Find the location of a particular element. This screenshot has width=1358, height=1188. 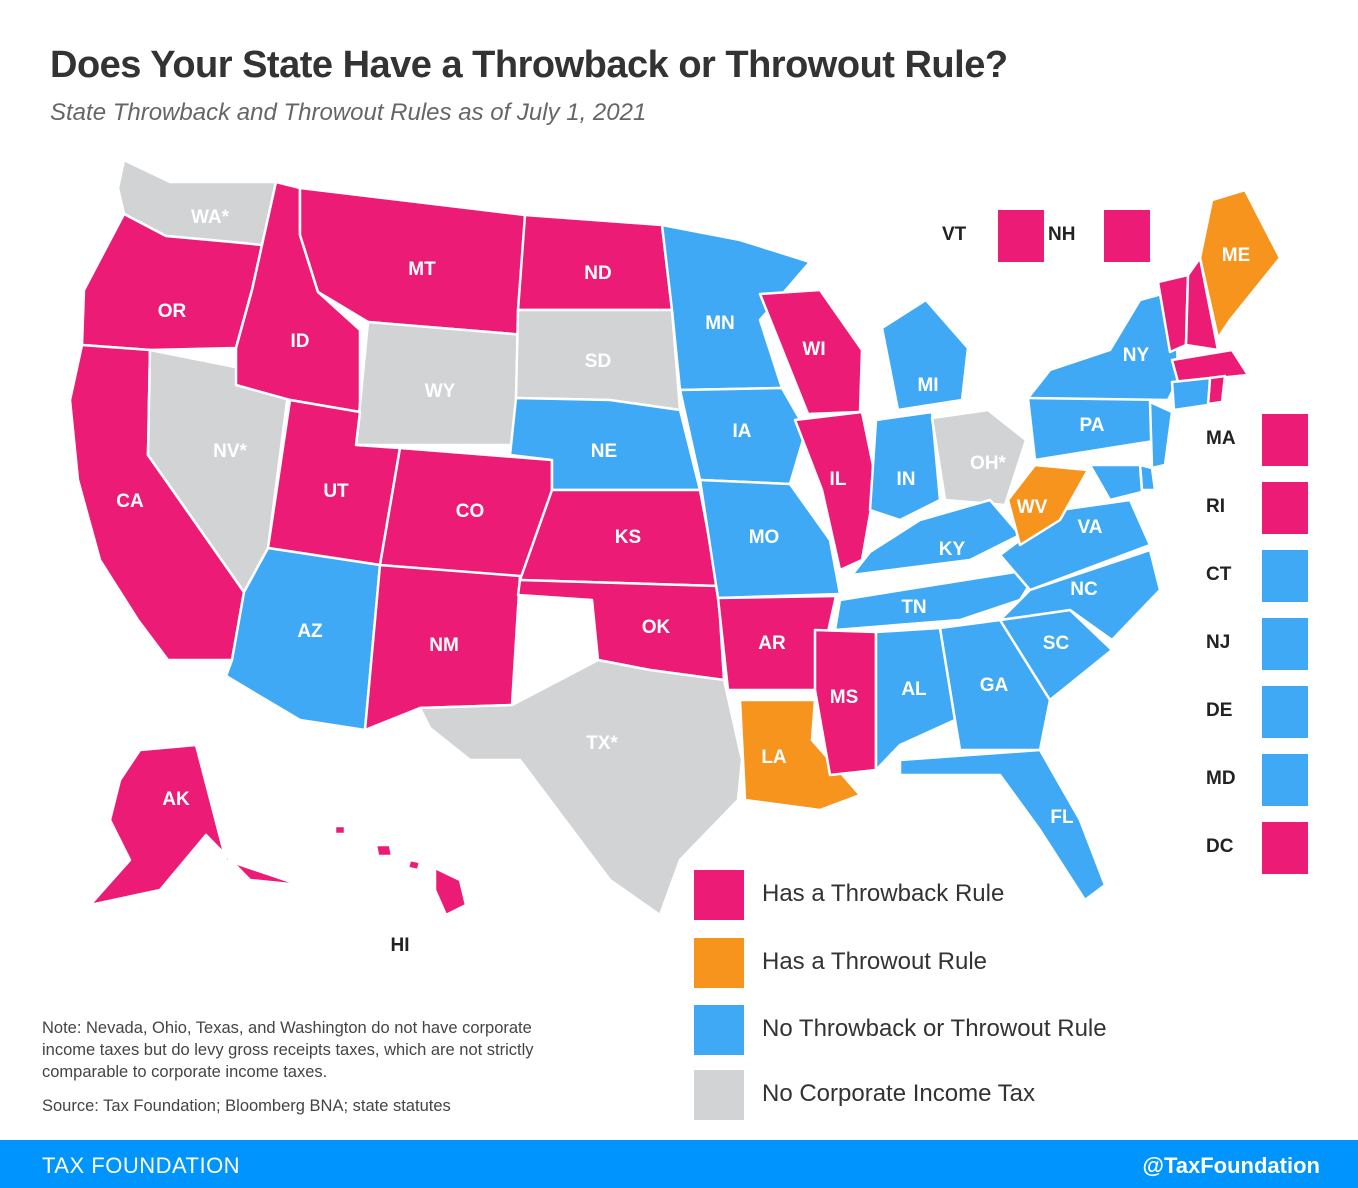

state-label-oh: OH* is located at coordinates (988, 463).